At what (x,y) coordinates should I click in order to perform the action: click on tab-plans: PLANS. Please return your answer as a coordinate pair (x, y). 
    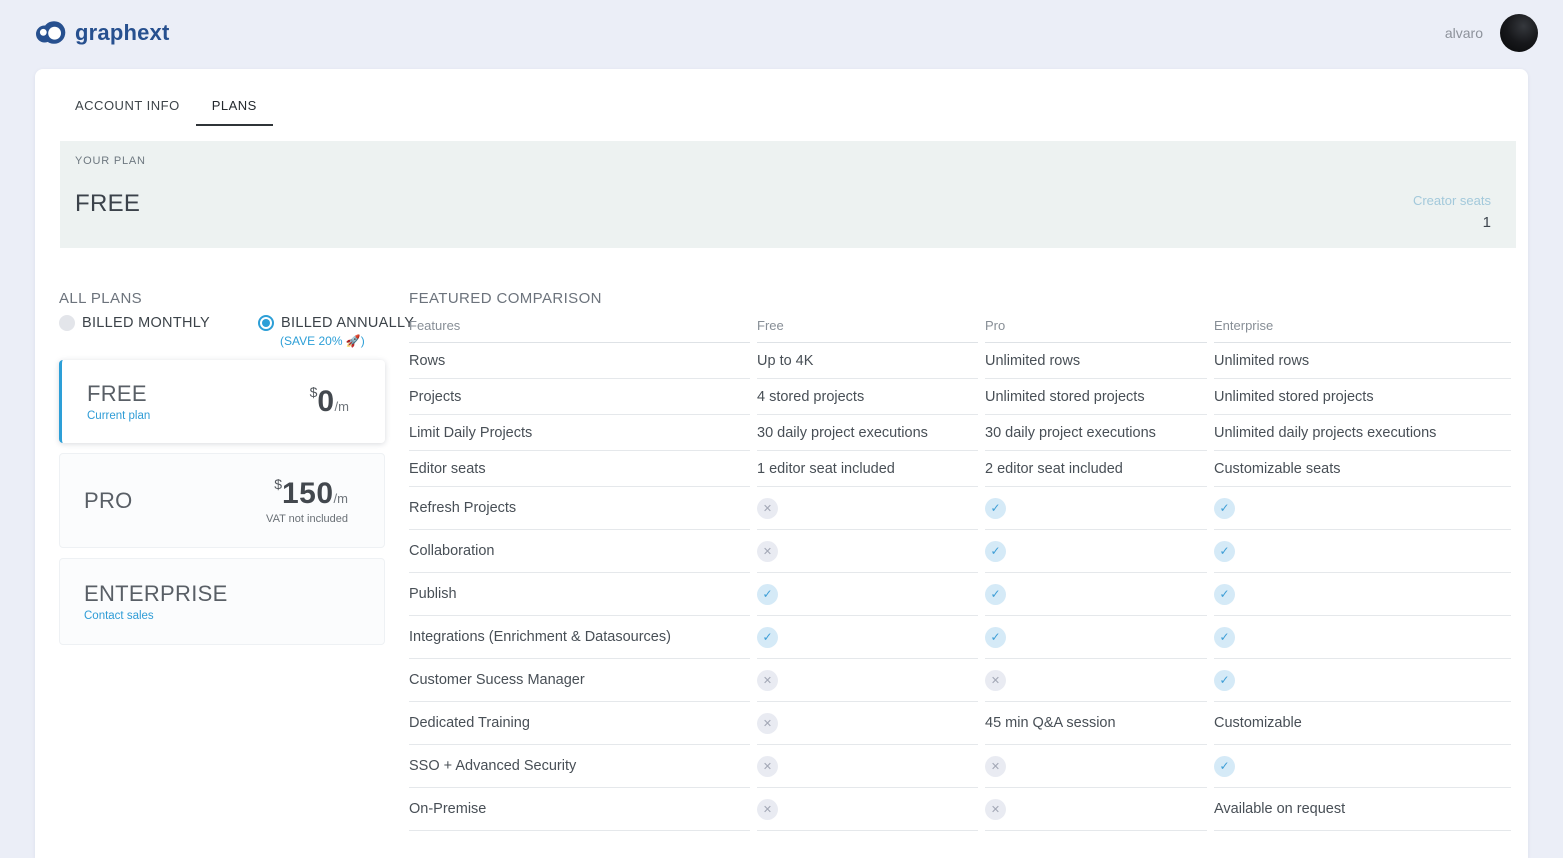
    Looking at the image, I should click on (234, 108).